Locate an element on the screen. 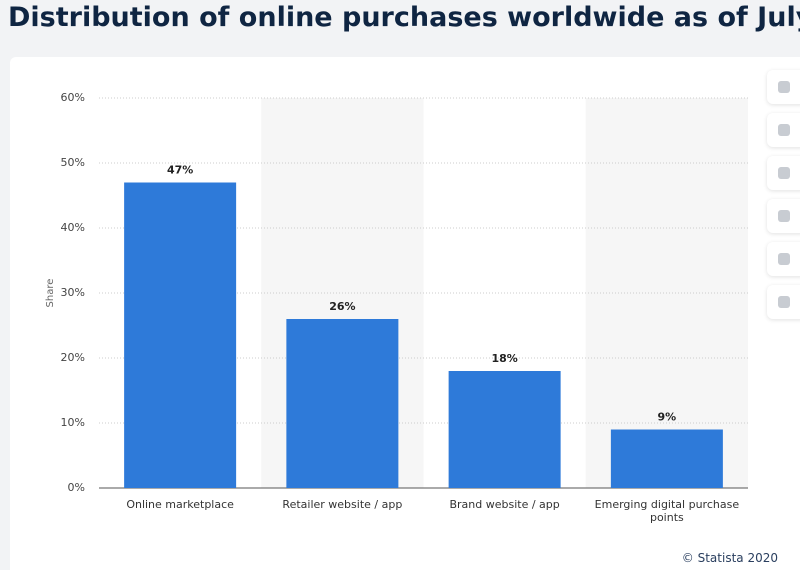  x-tick-label: Retailer website / app is located at coordinates (342, 504).